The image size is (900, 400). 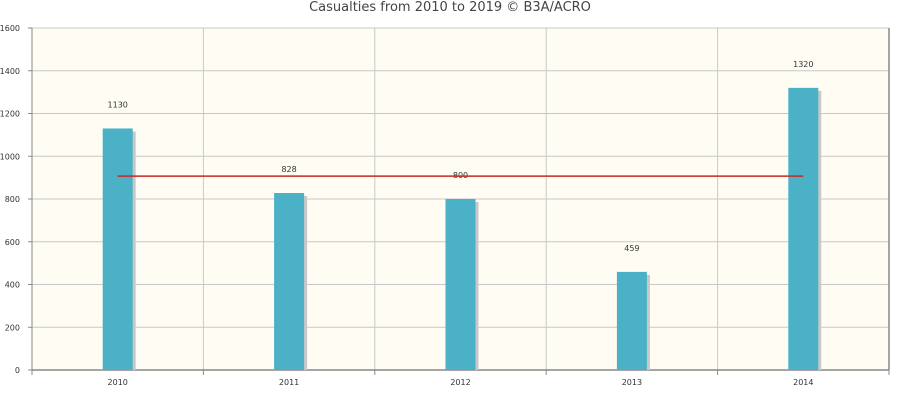 I want to click on y-tick-label: 1200, so click(x=10, y=114).